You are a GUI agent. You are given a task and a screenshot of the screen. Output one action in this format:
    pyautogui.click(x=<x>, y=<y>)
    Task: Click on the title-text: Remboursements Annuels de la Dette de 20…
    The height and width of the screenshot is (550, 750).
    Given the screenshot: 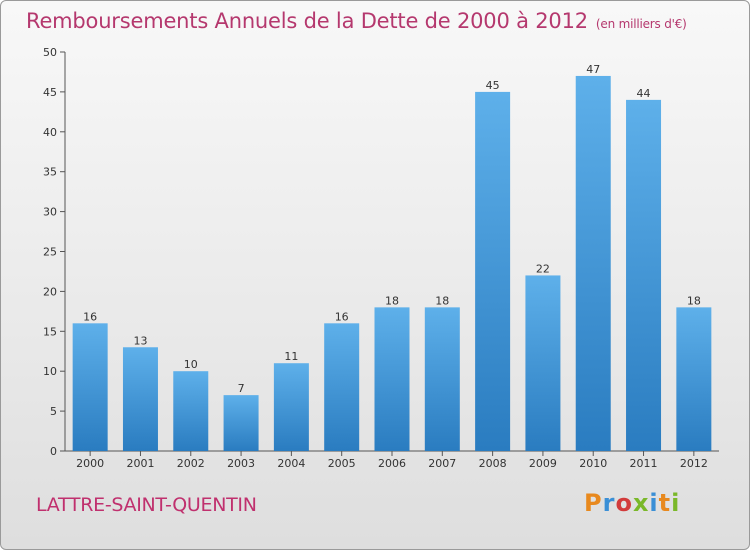 What is the action you would take?
    pyautogui.click(x=307, y=21)
    